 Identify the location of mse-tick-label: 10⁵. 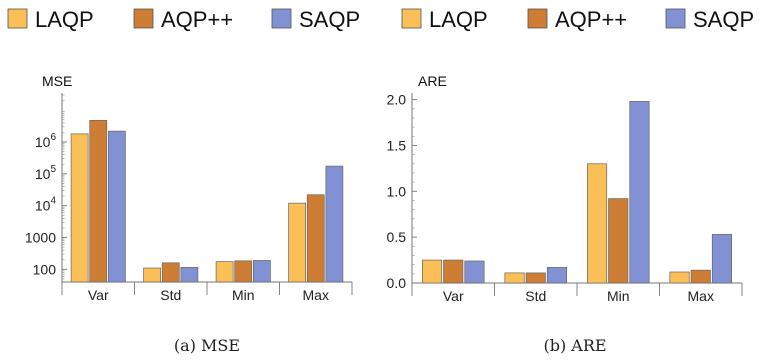
(46, 173).